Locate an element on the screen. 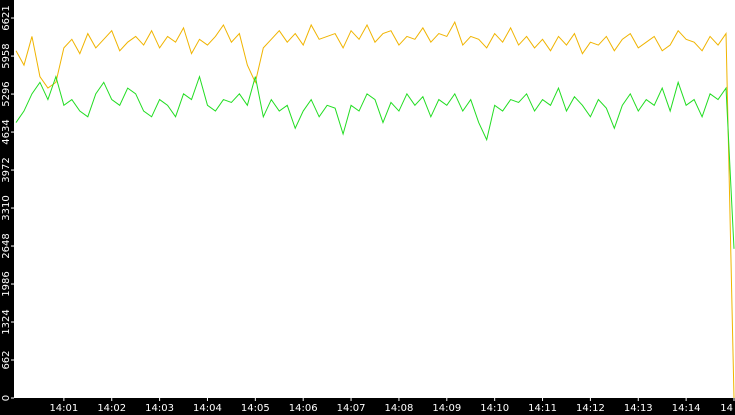 The height and width of the screenshot is (415, 735). x-tick-label: 14:04 is located at coordinates (207, 408).